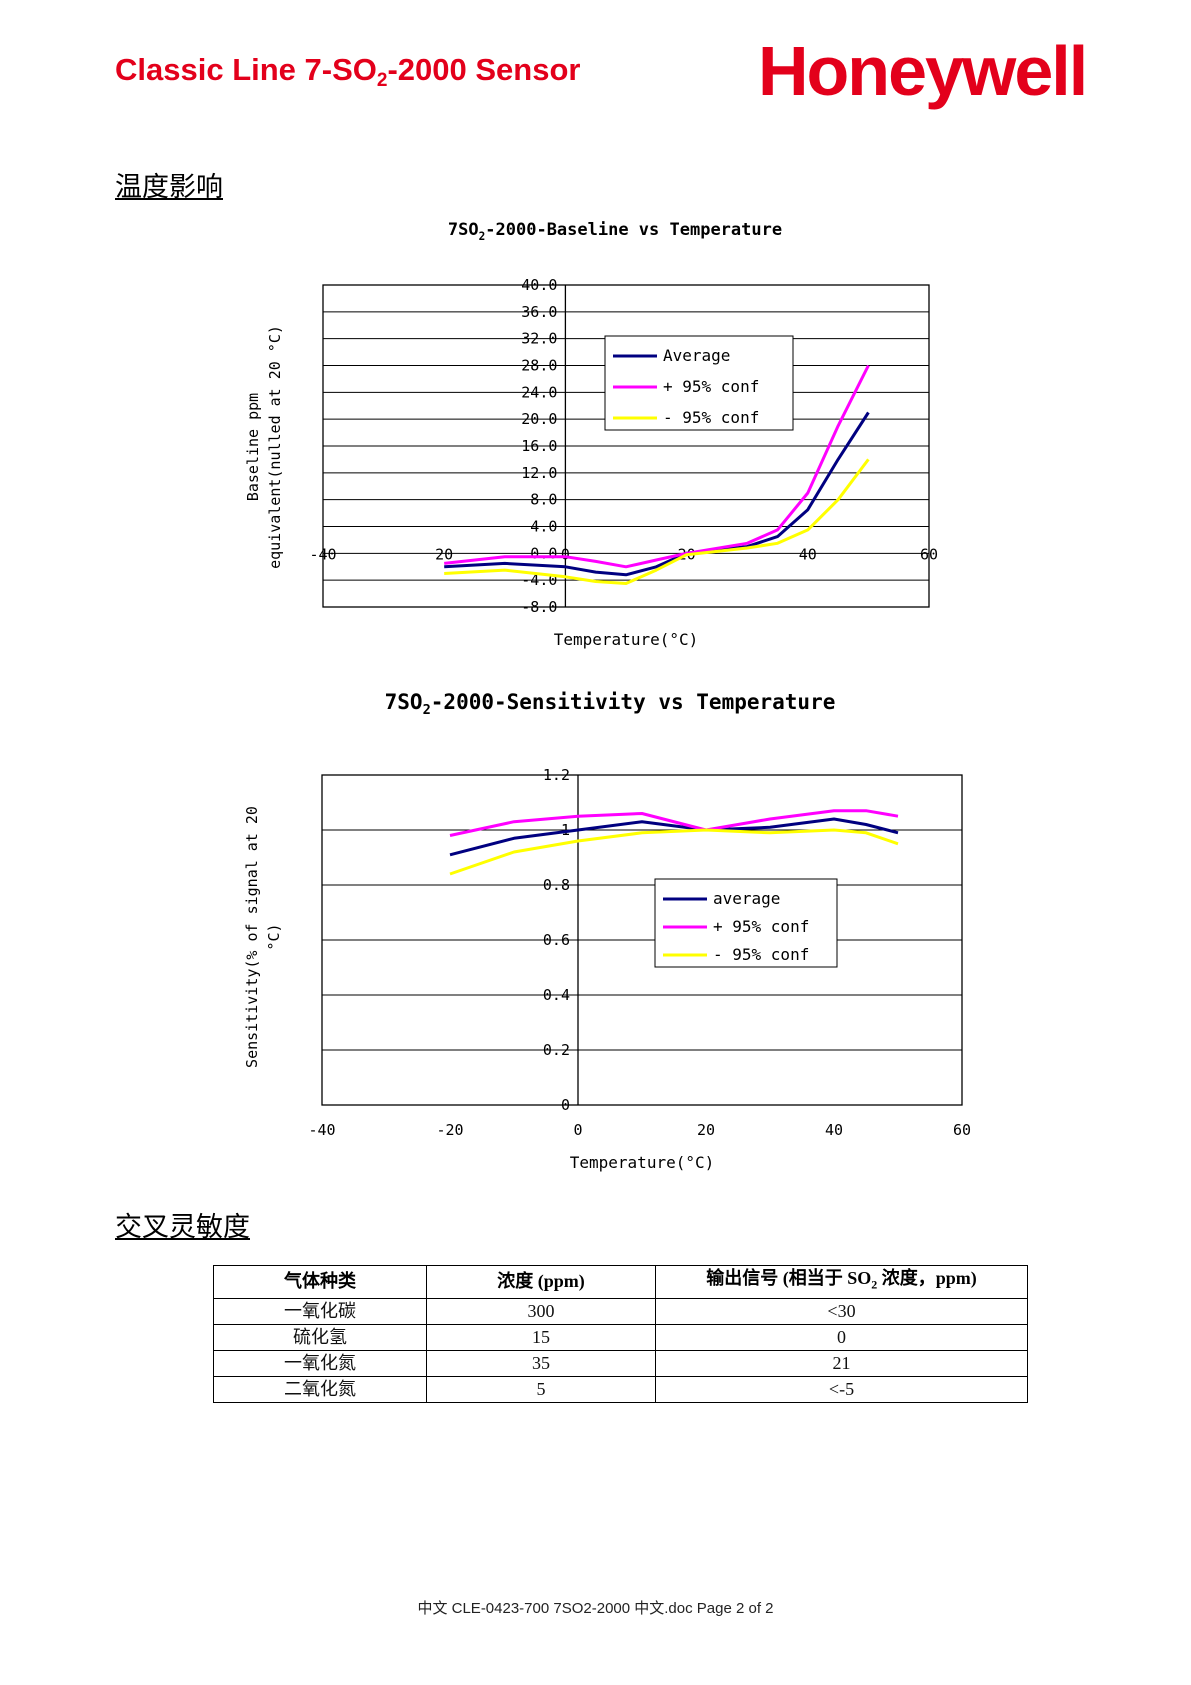 The height and width of the screenshot is (1685, 1191). Describe the element at coordinates (539, 366) in the screenshot. I see `y-tick-label: 28.0` at that location.